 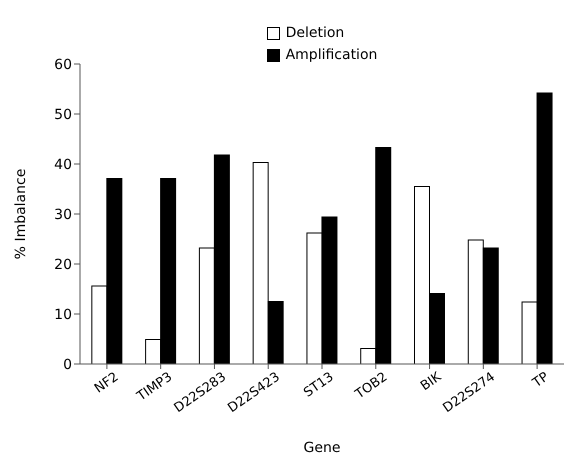 I want to click on y-tick-label: 20, so click(x=63, y=264).